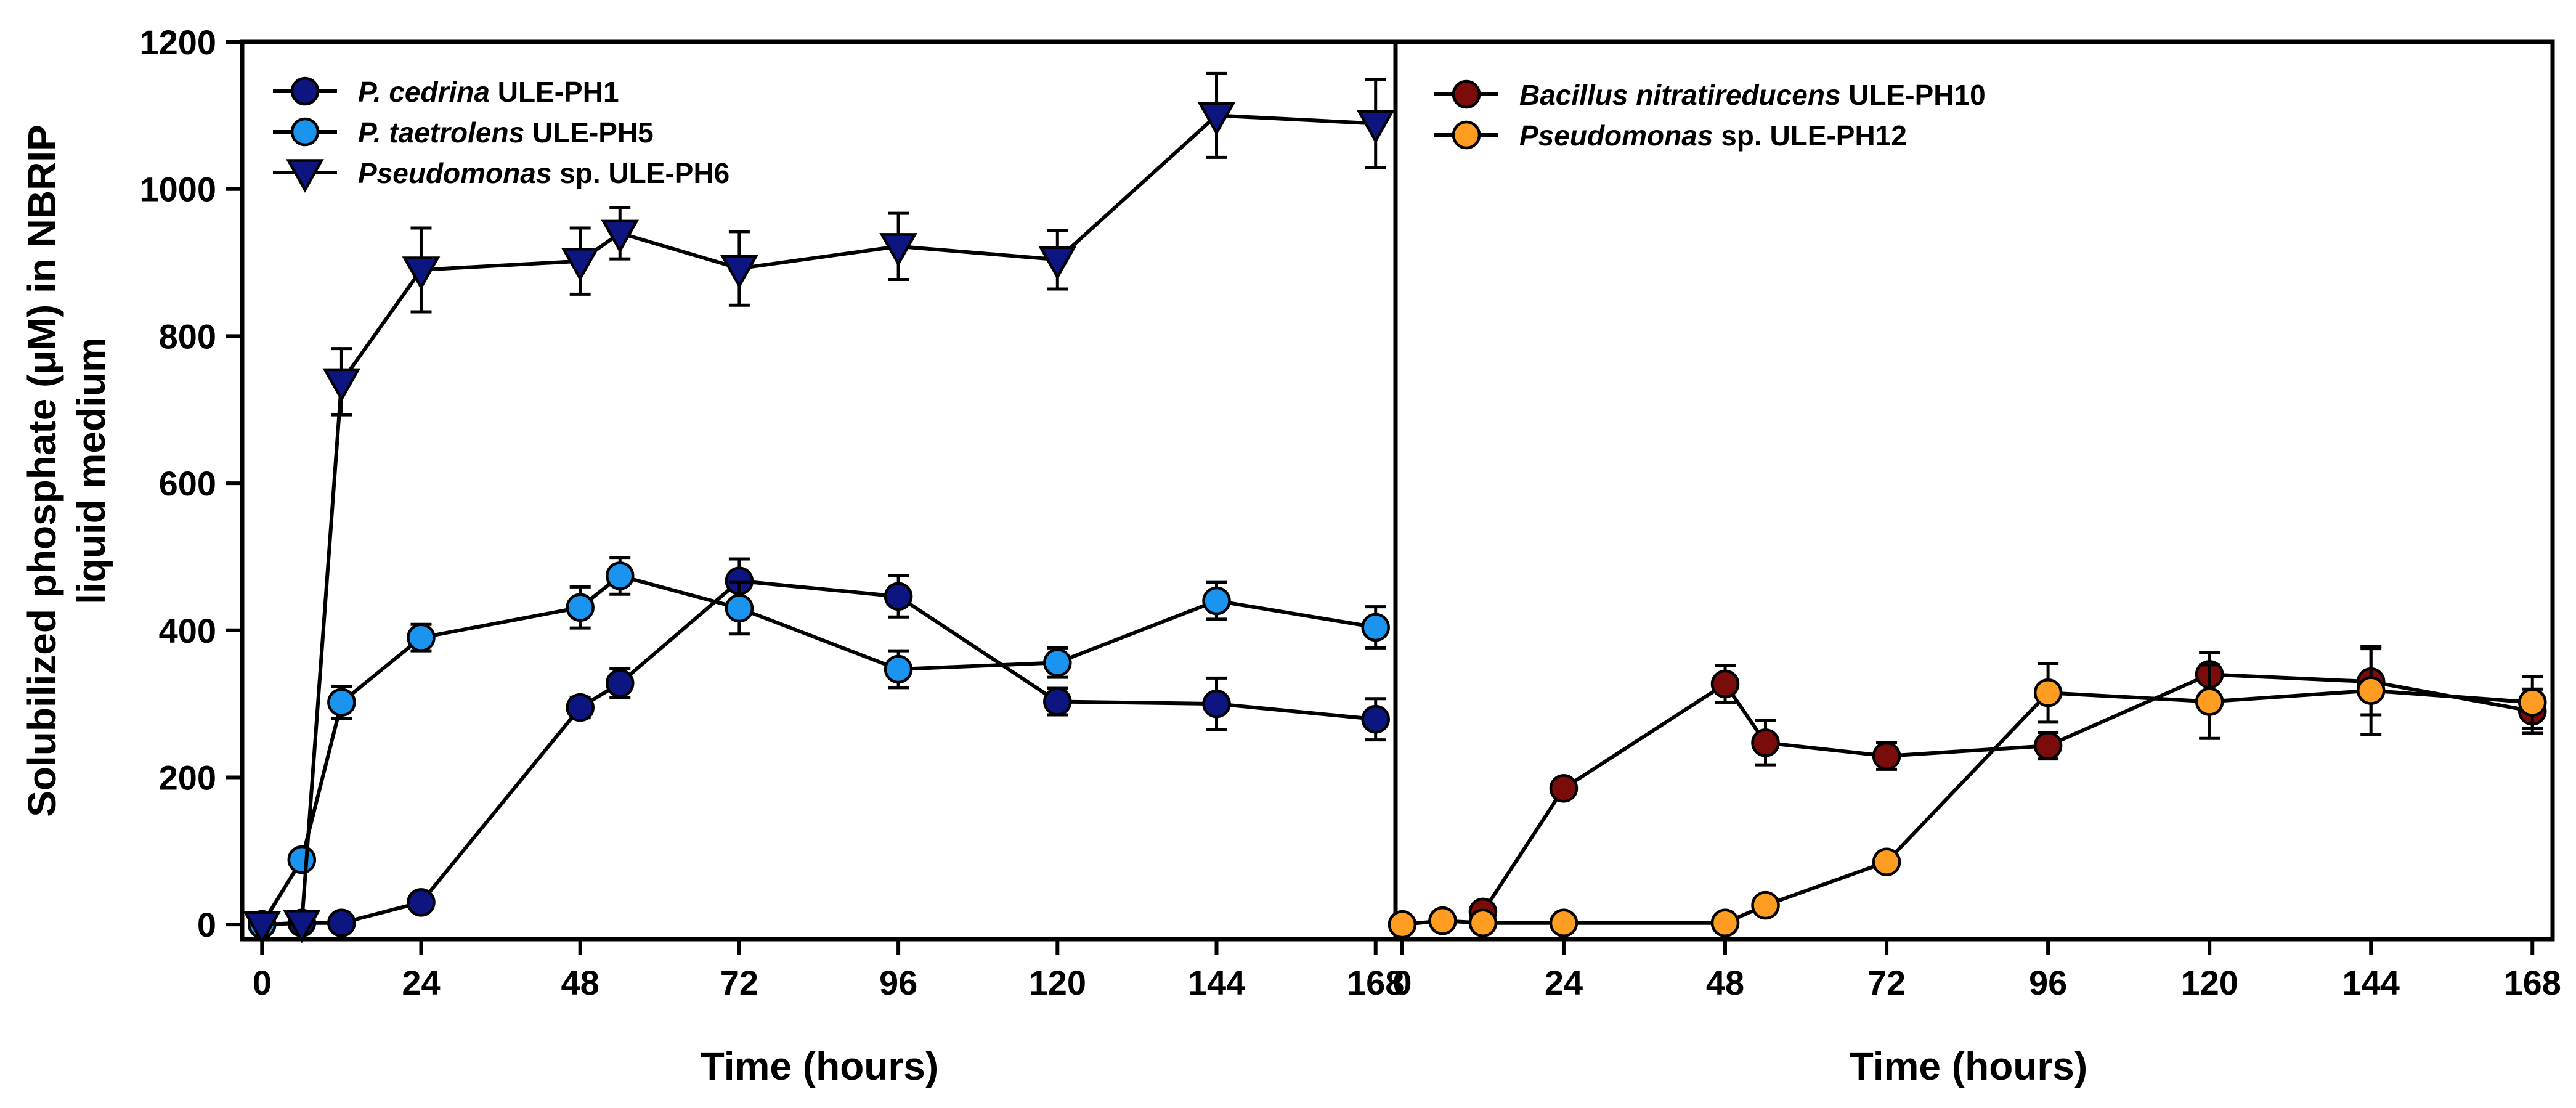  I want to click on y-tick-label: 600, so click(187, 484).